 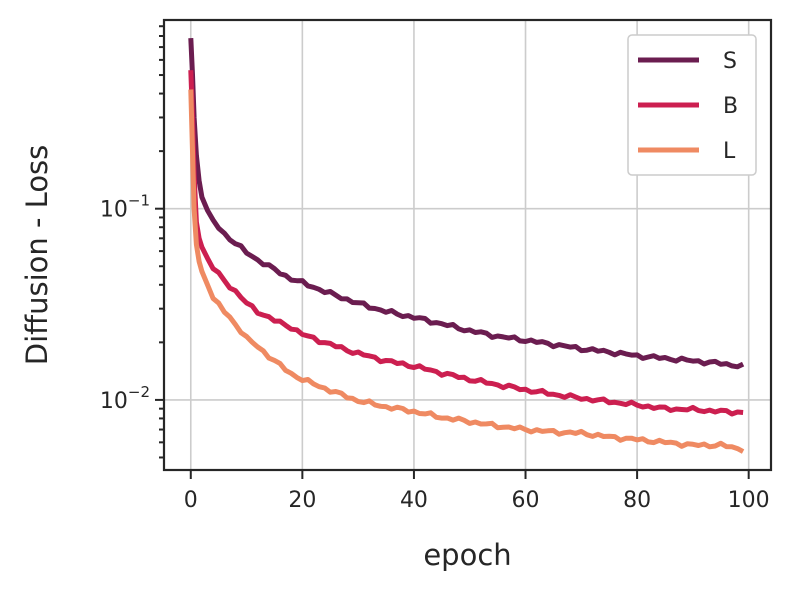 I want to click on x-tick-label: 100, so click(x=749, y=500).